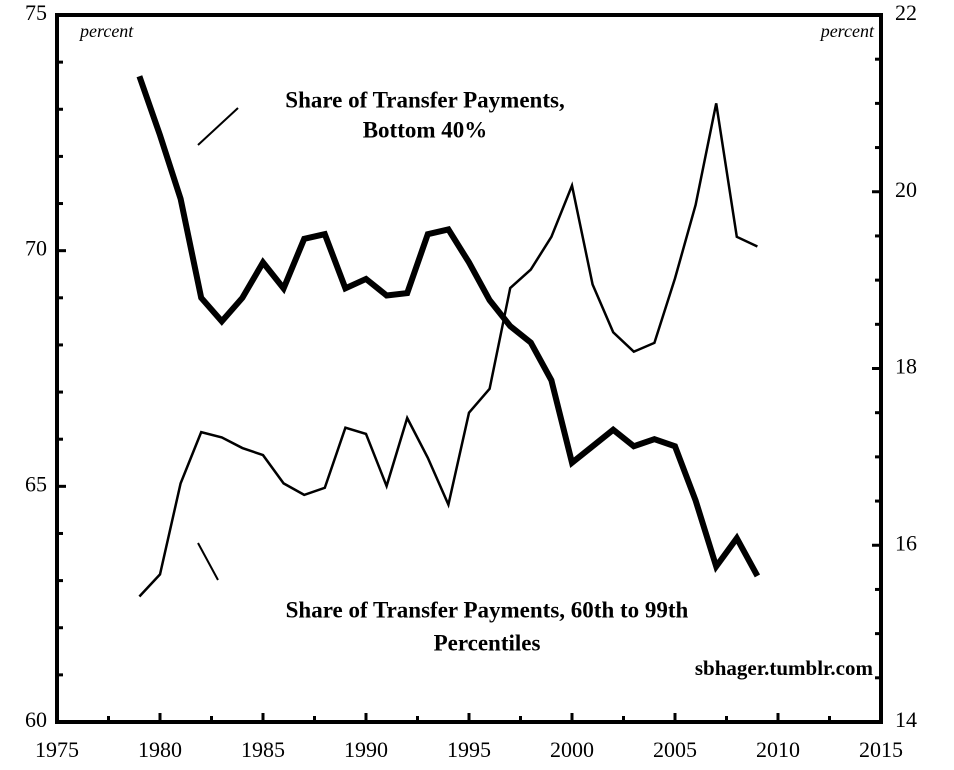 The width and height of the screenshot is (954, 770). What do you see at coordinates (425, 129) in the screenshot?
I see `series-annotation: Bottom 40%` at bounding box center [425, 129].